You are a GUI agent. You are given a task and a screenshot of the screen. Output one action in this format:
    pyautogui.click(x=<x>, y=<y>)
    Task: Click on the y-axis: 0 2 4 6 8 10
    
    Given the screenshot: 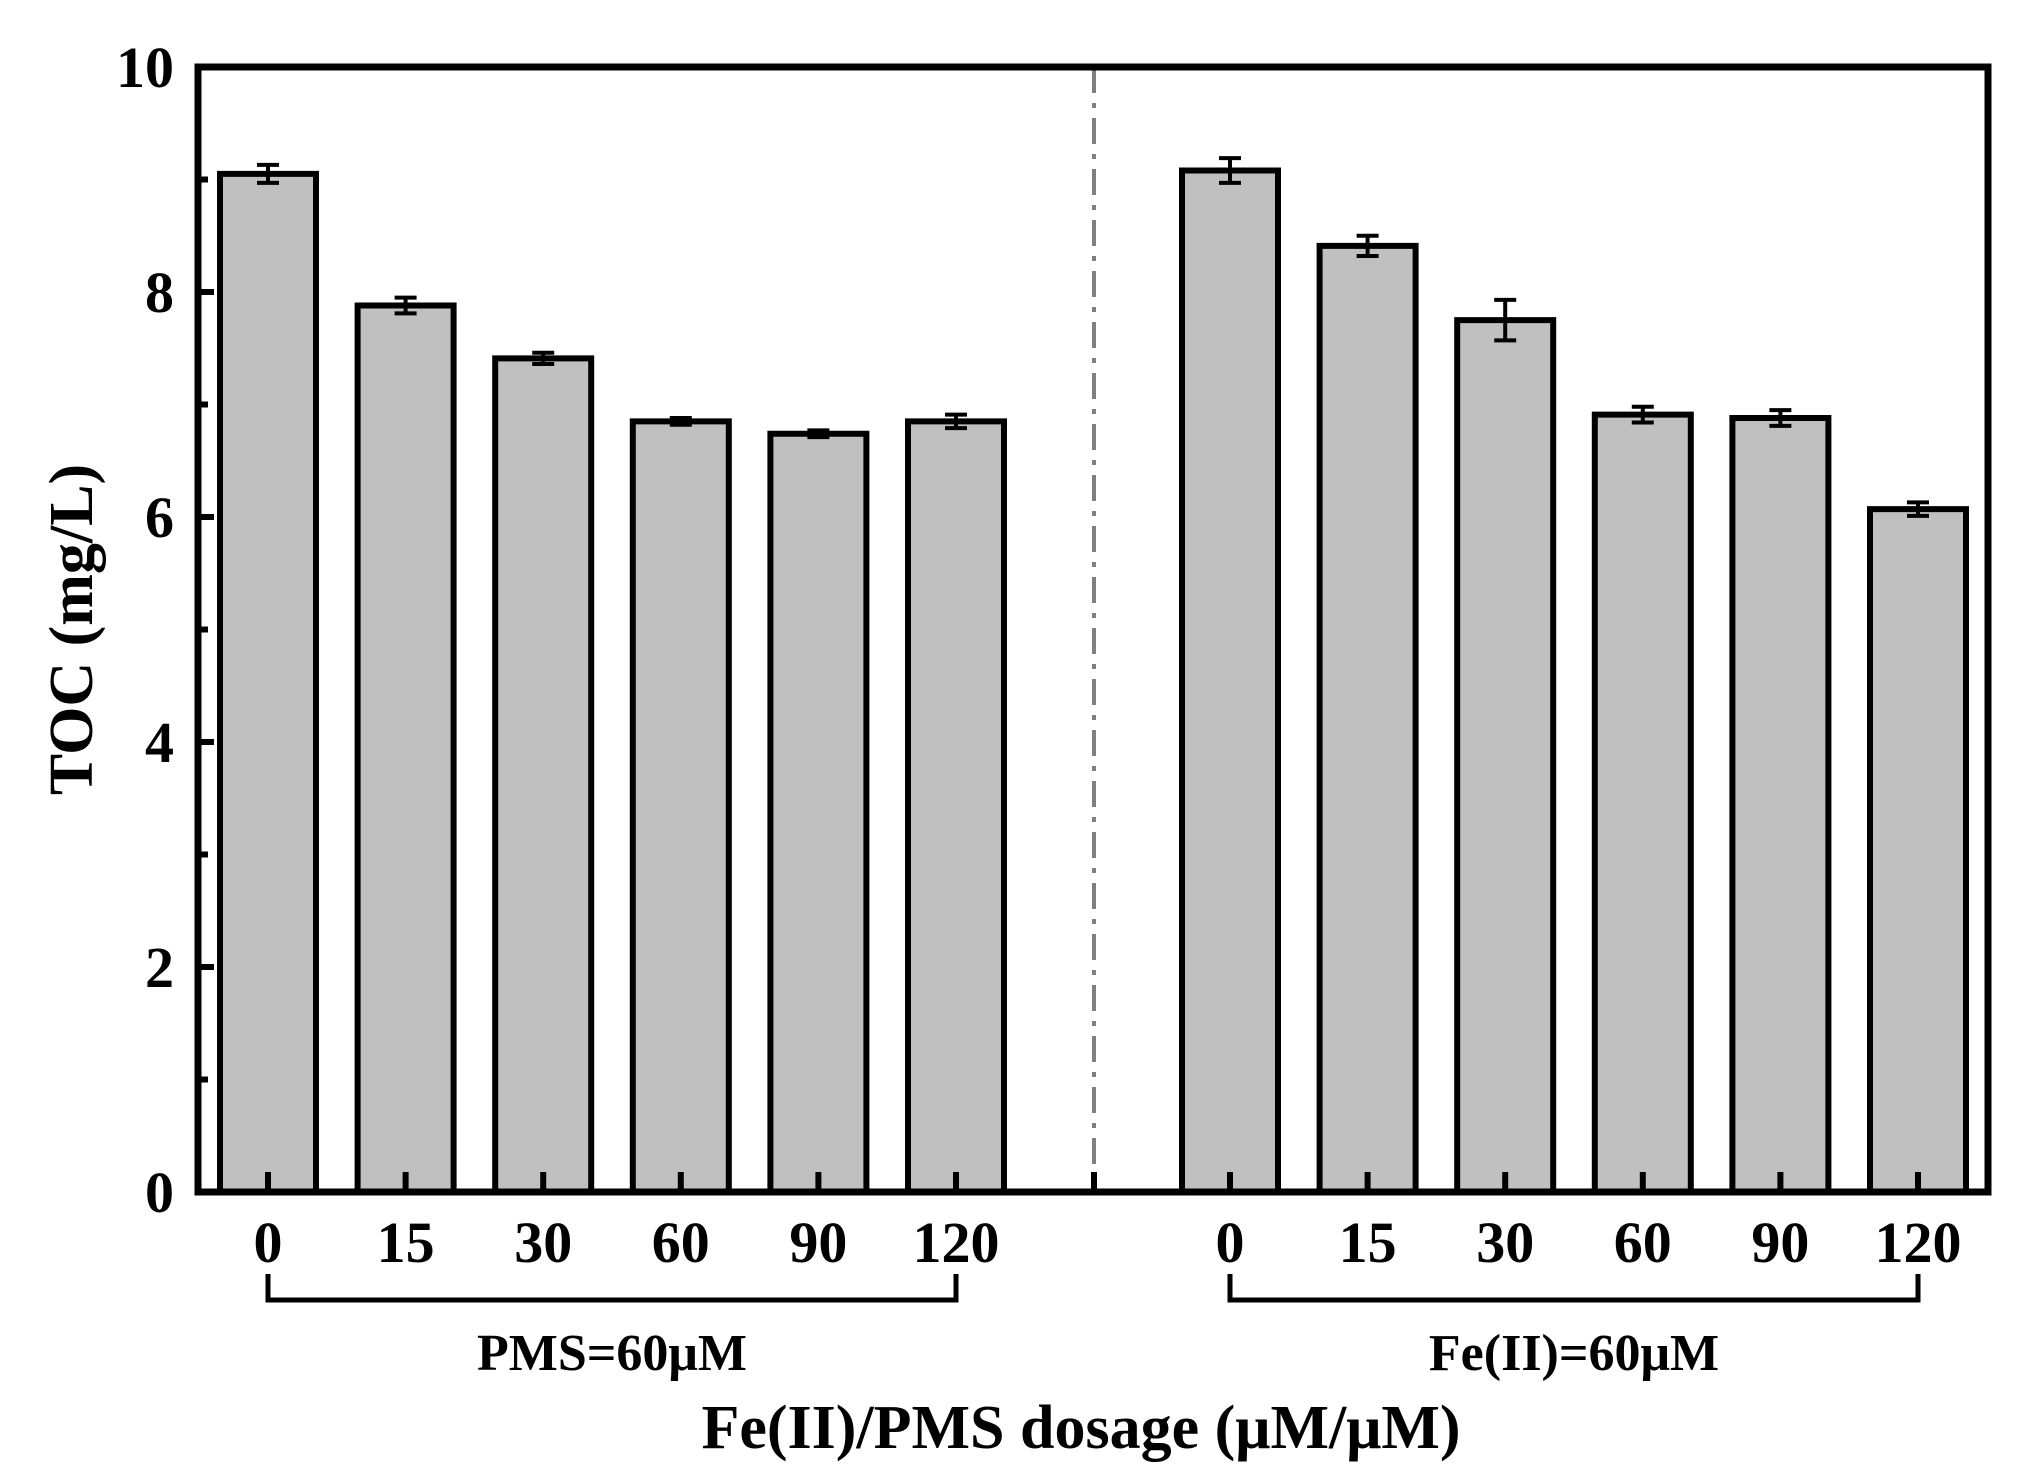 What is the action you would take?
    pyautogui.click(x=165, y=630)
    